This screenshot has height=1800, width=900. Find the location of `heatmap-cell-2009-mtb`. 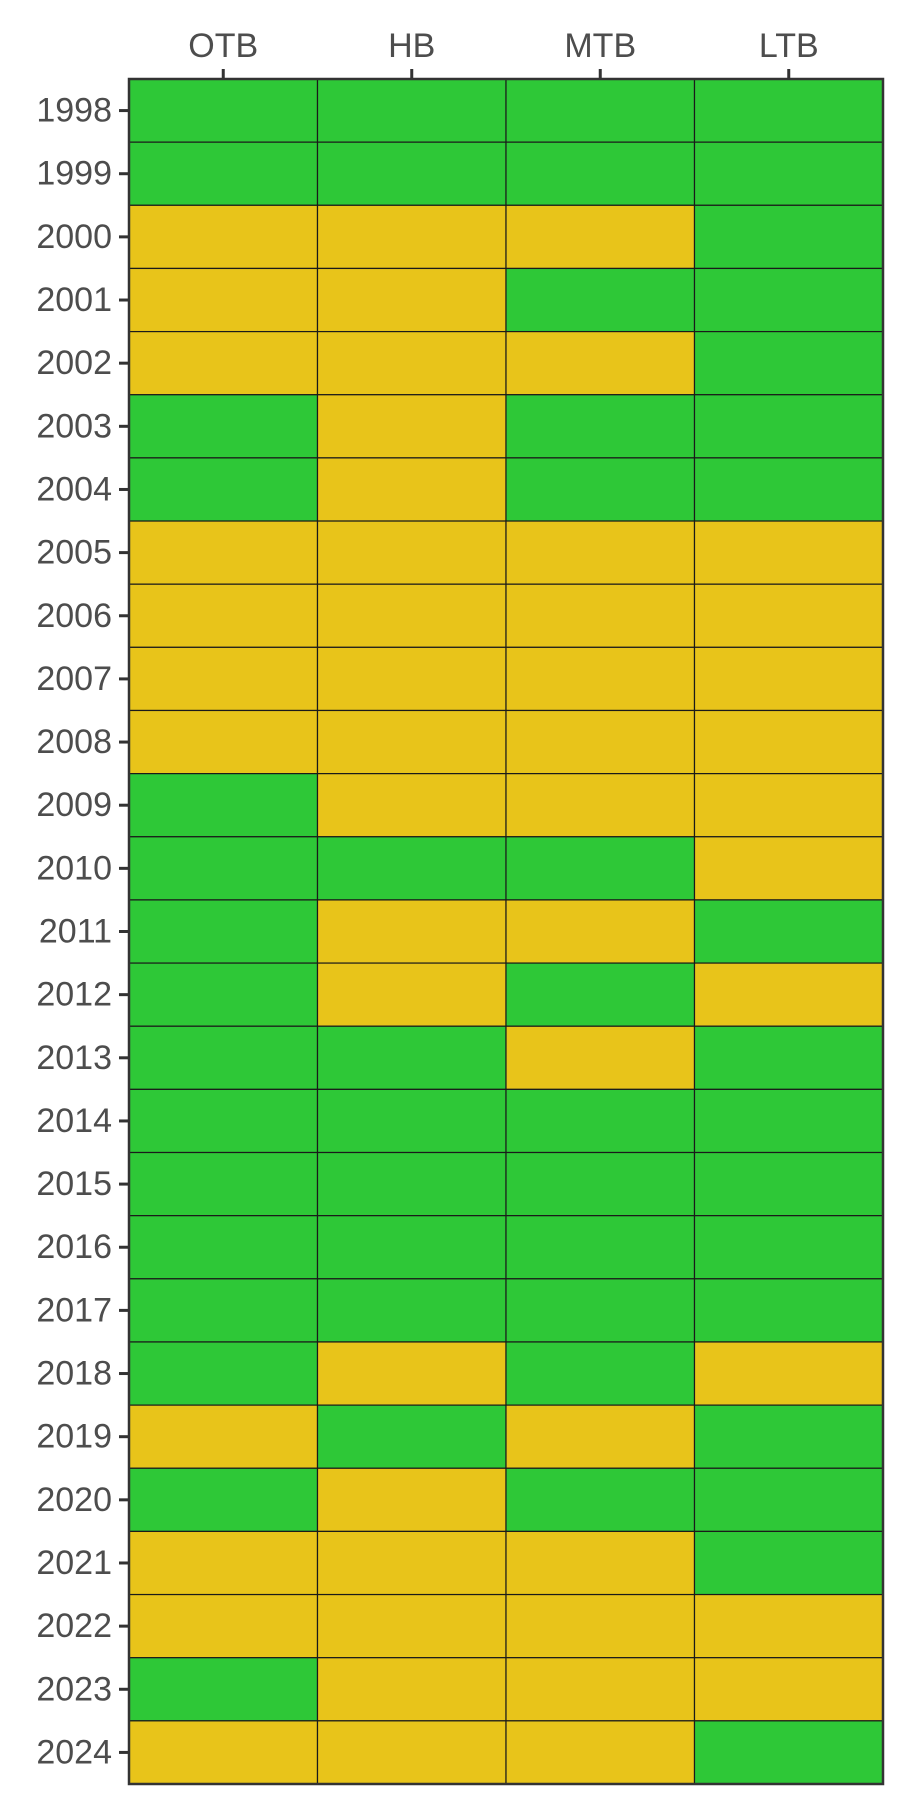

heatmap-cell-2009-mtb is located at coordinates (600, 805).